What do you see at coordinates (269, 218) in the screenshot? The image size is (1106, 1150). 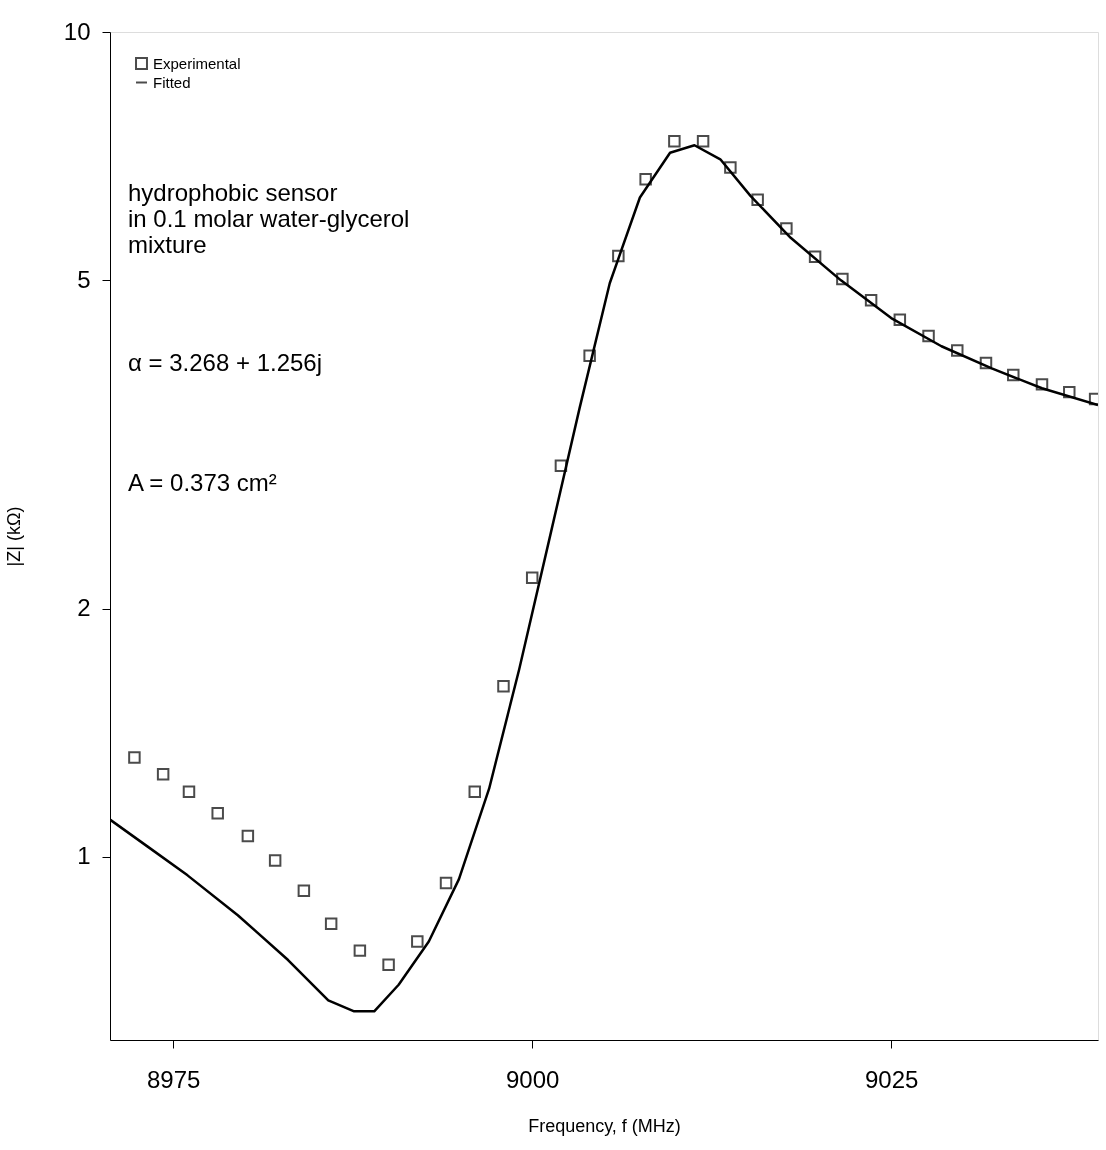 I see `annotation: hydrophobic sensor in 0.1 molar water-glycerol mixture` at bounding box center [269, 218].